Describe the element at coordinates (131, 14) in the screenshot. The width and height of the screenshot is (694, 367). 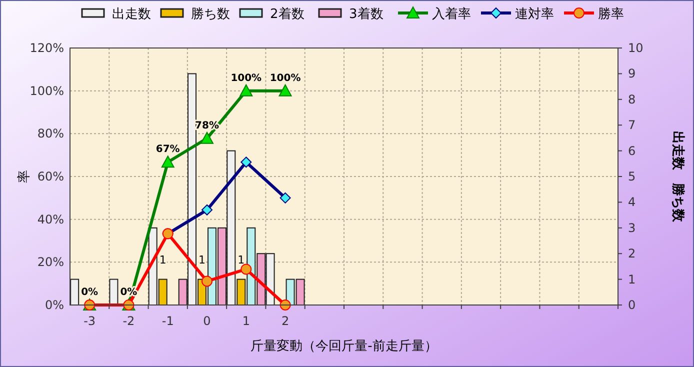
I see `legend-label: 出走数` at that location.